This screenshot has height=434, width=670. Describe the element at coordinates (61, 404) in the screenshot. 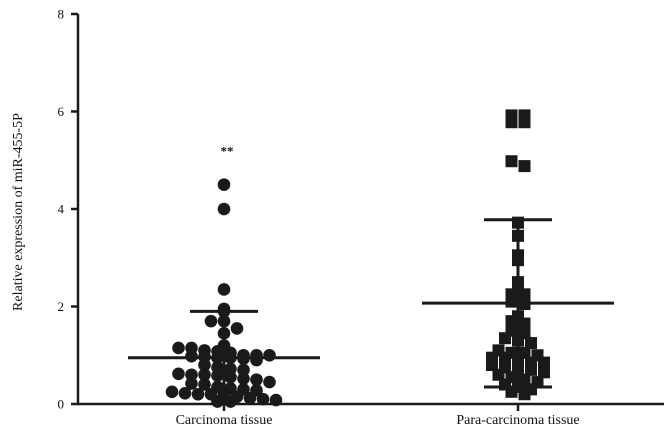

I see `y-tick-label: 0` at that location.